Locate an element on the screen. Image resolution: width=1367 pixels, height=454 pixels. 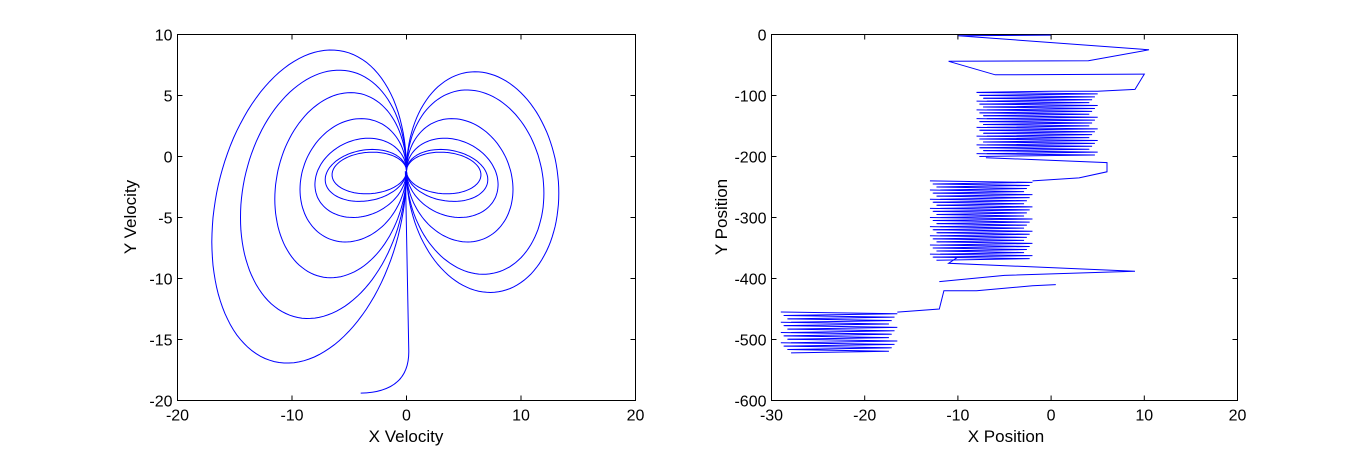
position-y-tick-label: 0 is located at coordinates (762, 36).